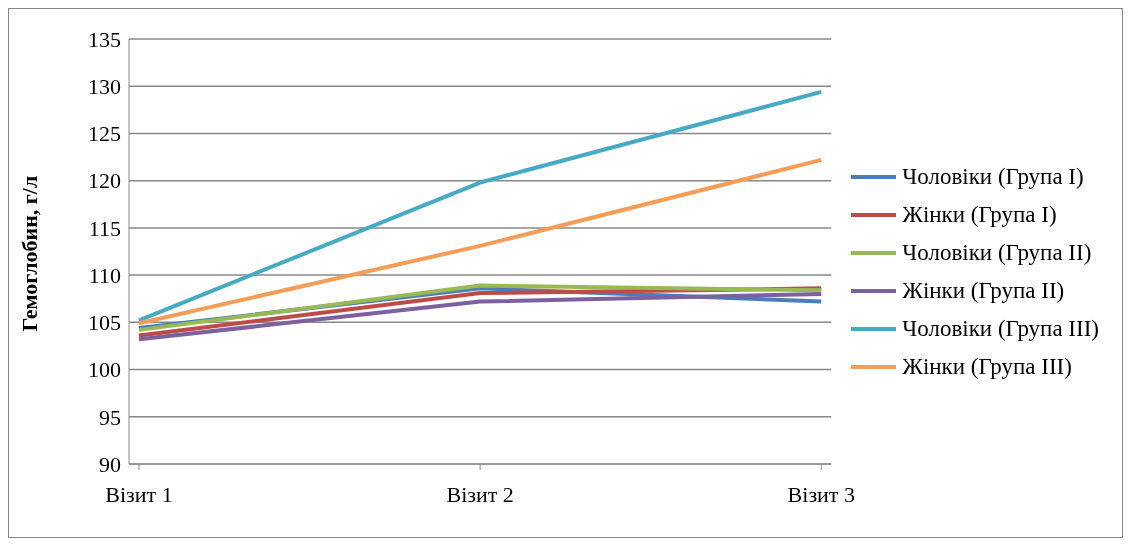 This screenshot has width=1131, height=544. Describe the element at coordinates (987, 366) in the screenshot. I see `legend-label: Жінки (Група III)` at that location.